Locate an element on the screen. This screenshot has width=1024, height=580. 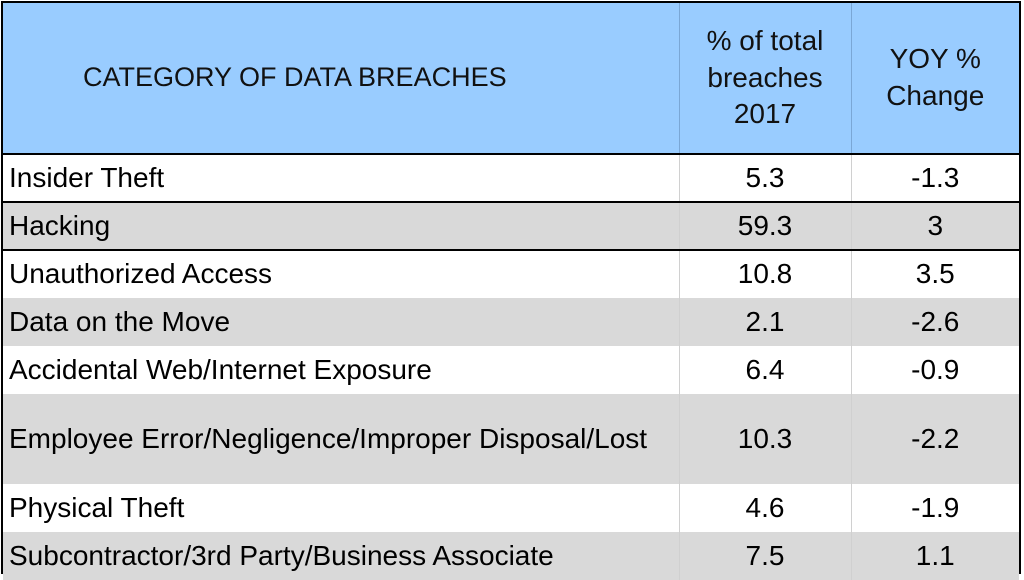
header-pct-line-2: breaches is located at coordinates (765, 77).